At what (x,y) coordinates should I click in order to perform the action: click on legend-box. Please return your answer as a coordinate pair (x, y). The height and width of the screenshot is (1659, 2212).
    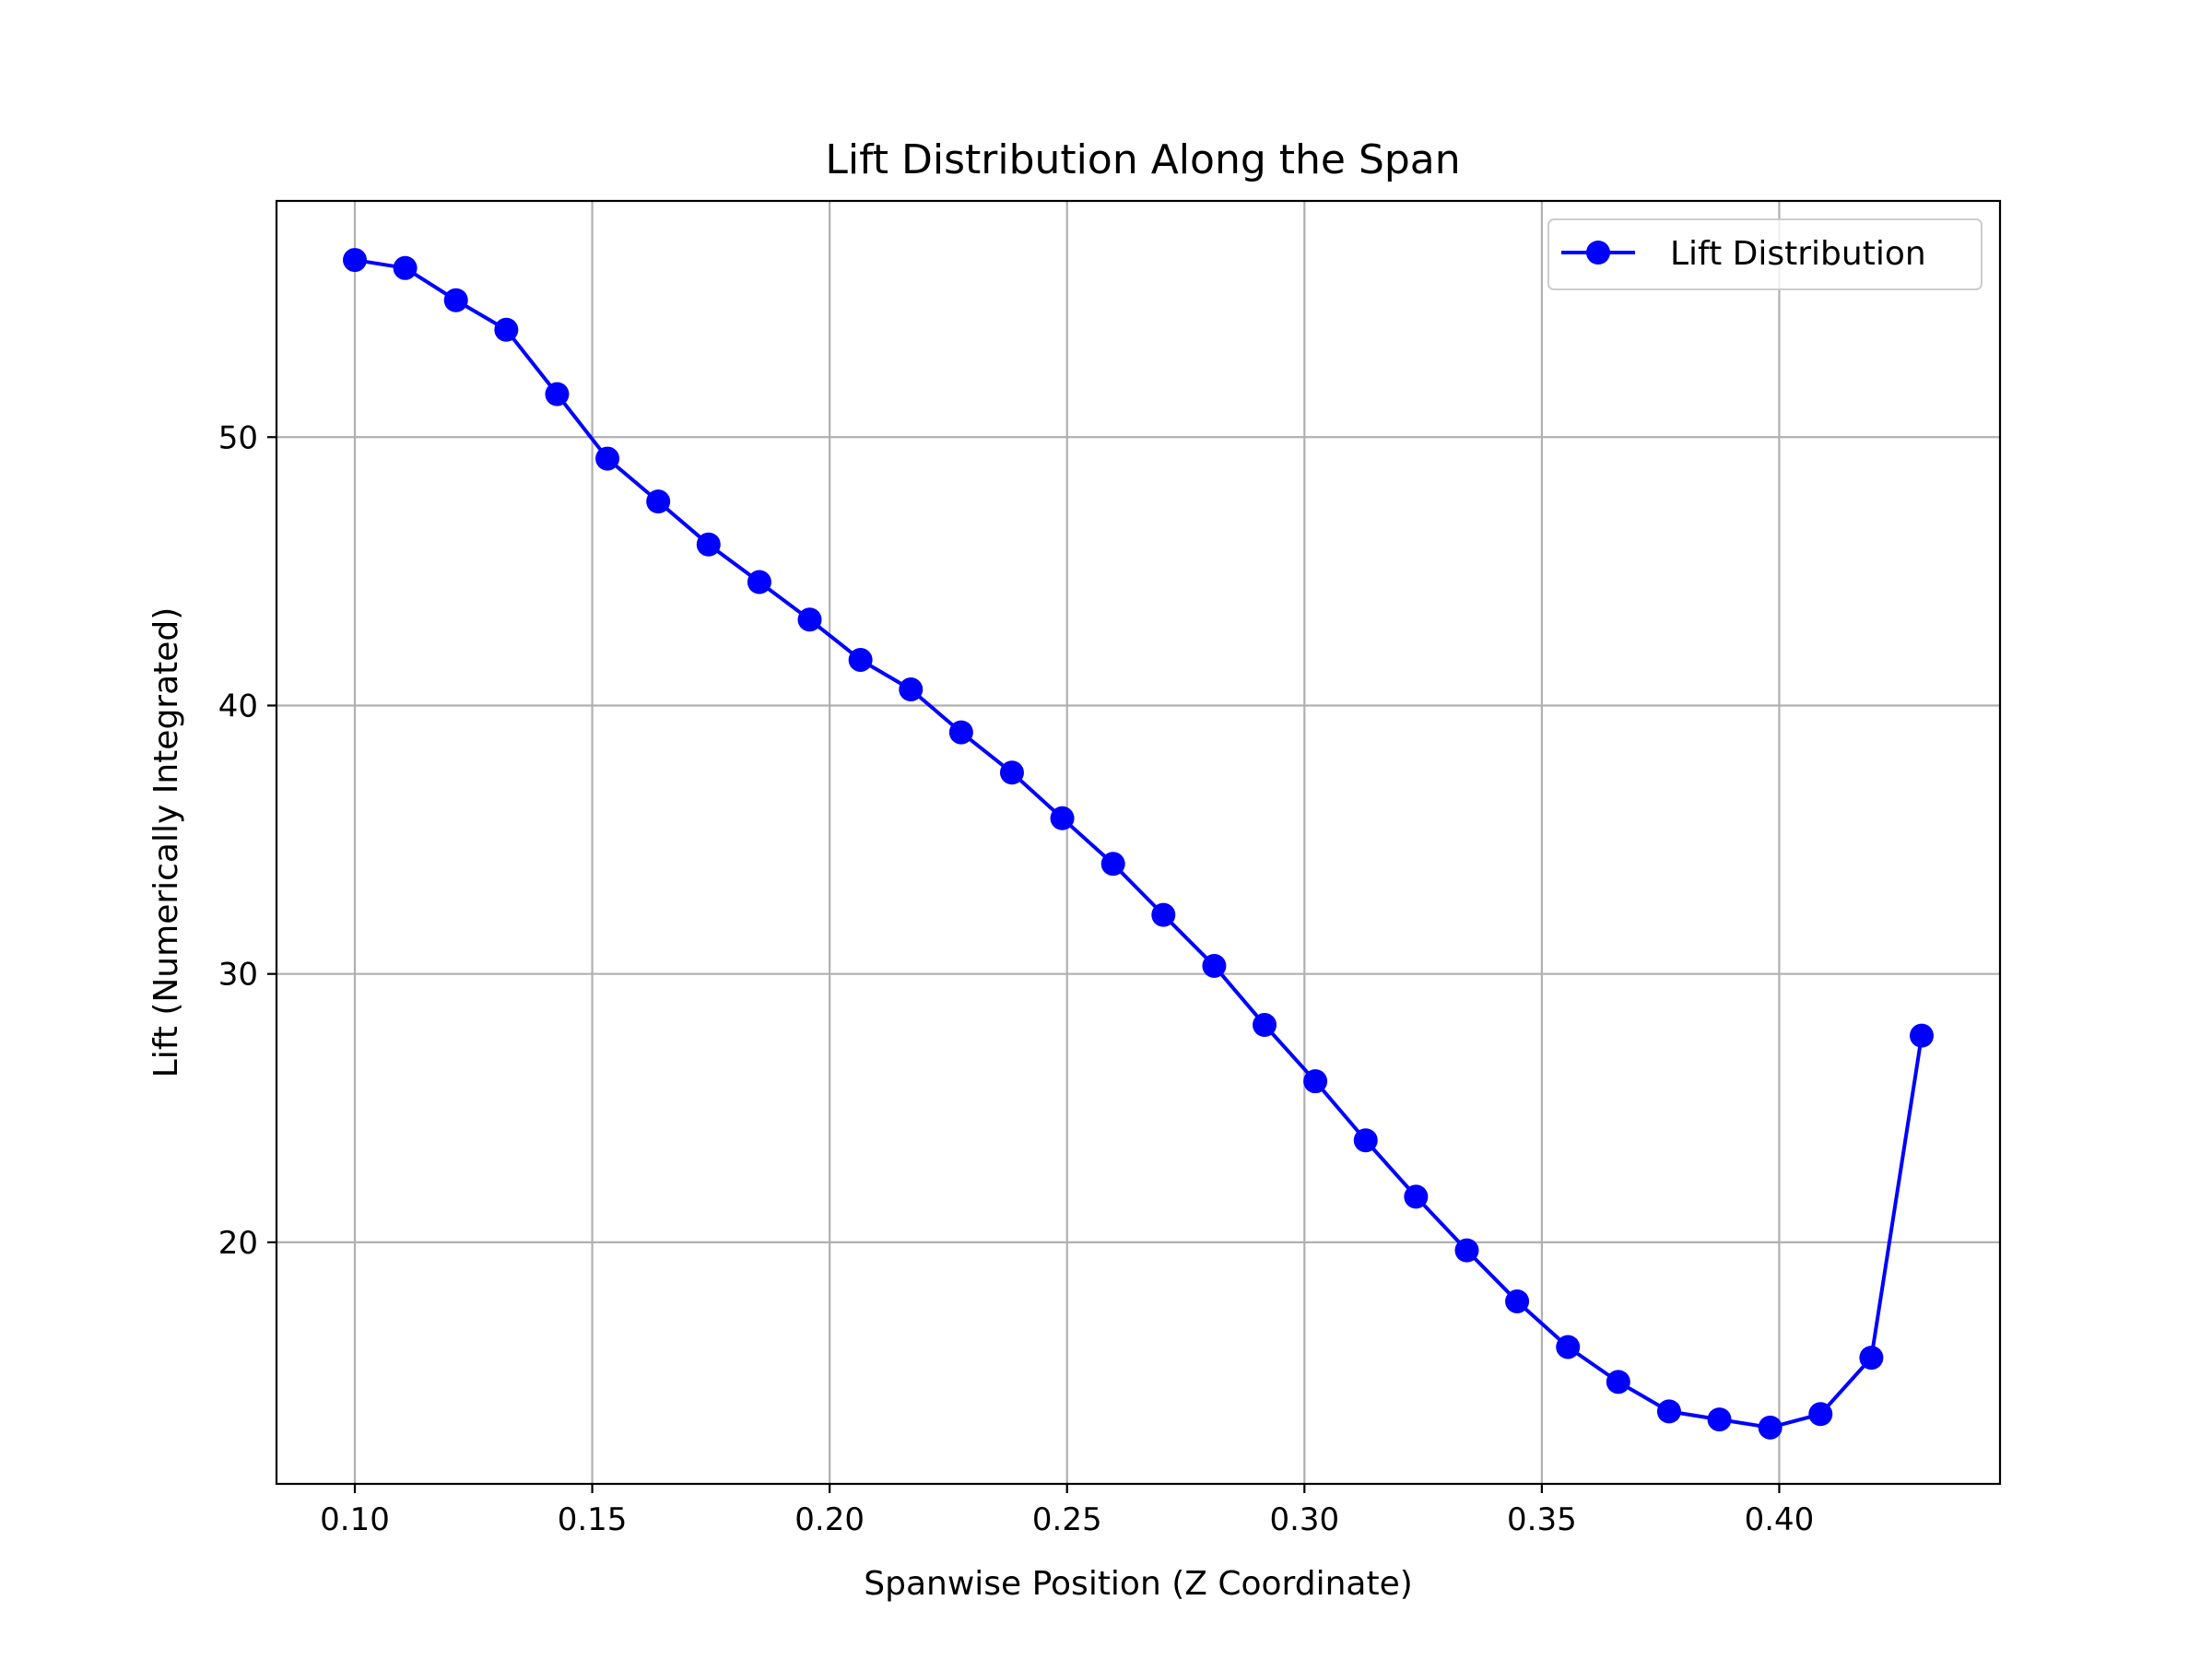
    Looking at the image, I should click on (1765, 254).